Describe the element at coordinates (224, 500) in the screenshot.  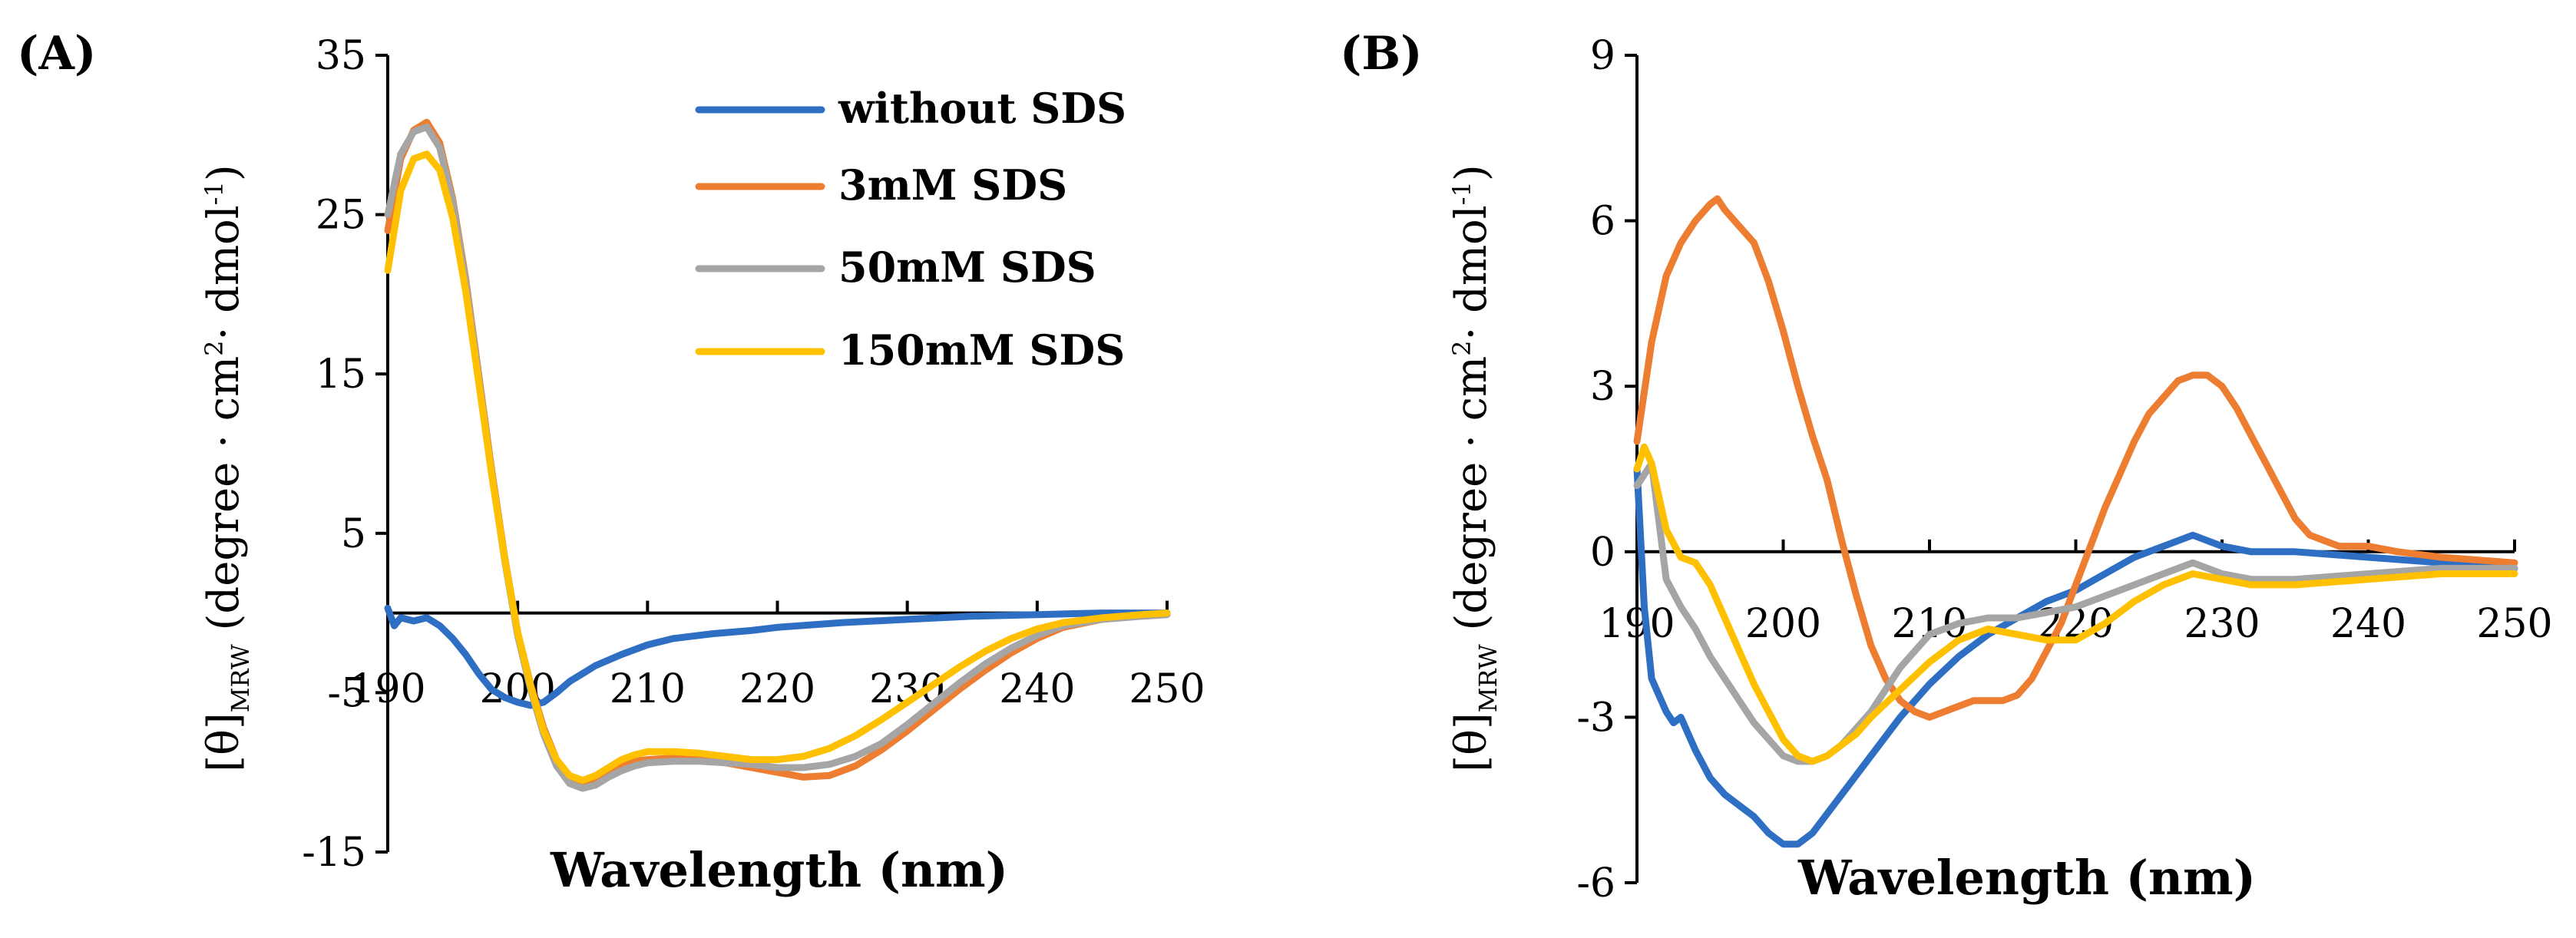
I see `panel-a-ylabel-main: (degree · cm` at that location.